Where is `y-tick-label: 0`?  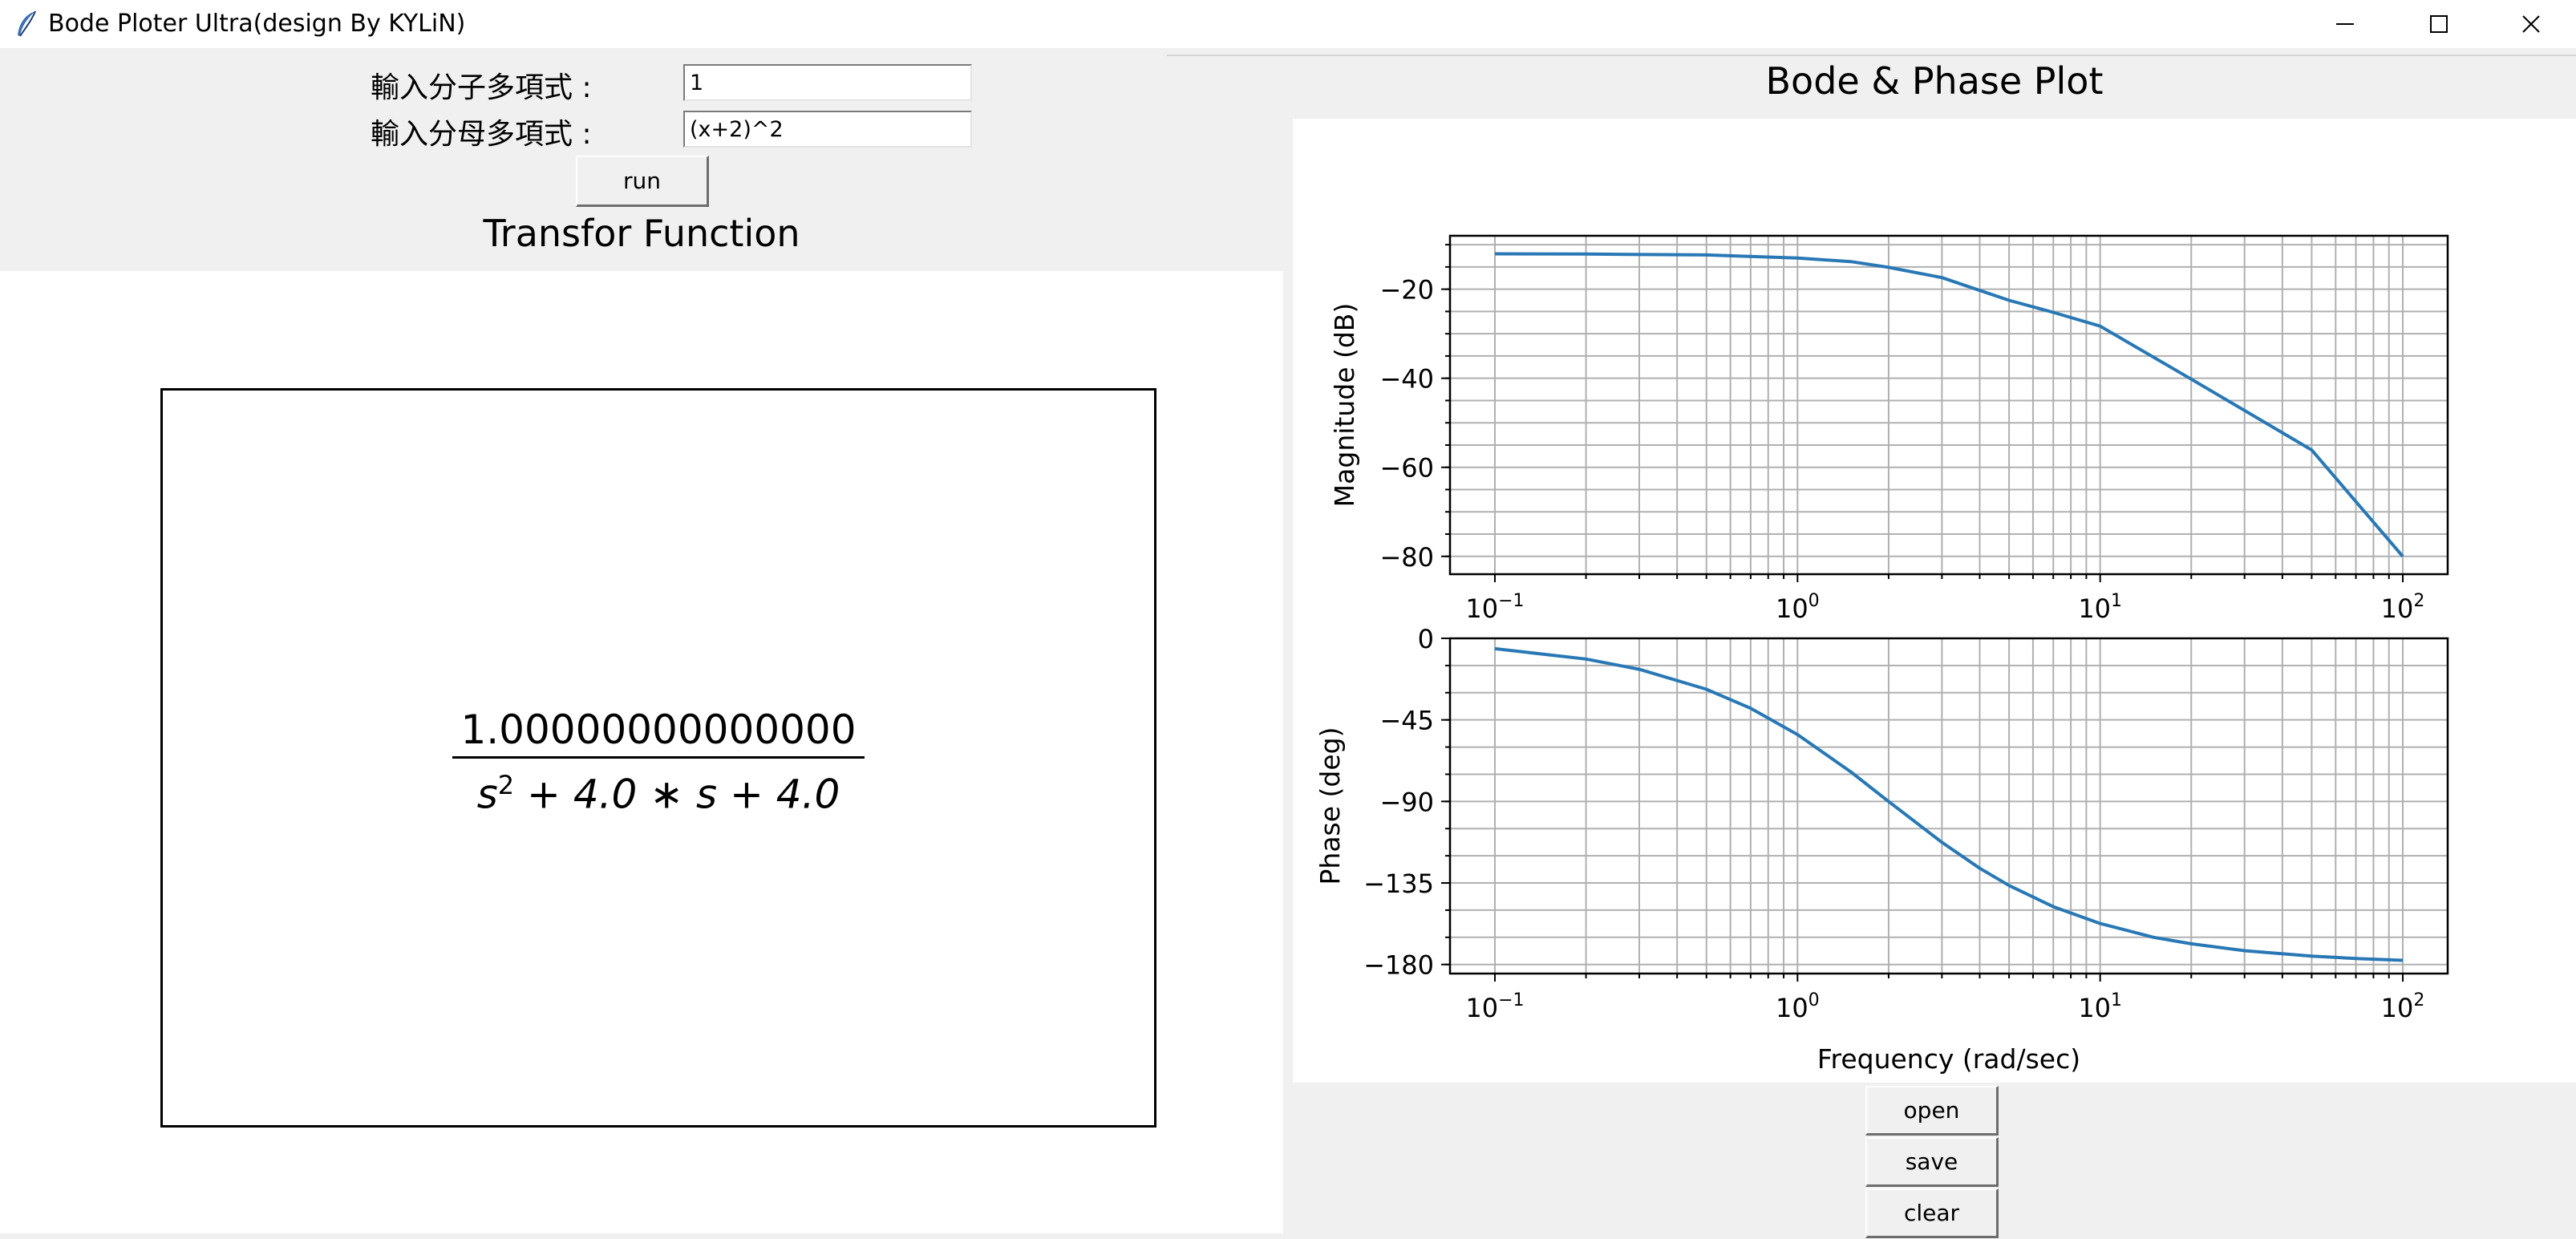
y-tick-label: 0 is located at coordinates (1426, 639).